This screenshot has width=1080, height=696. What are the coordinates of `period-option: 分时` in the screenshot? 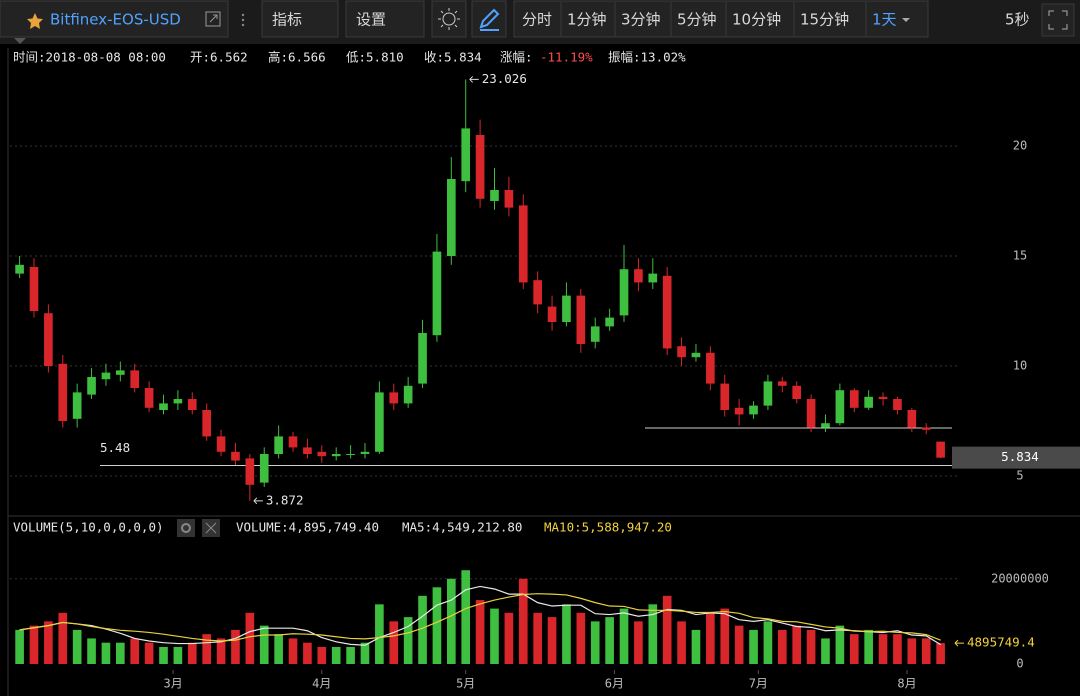 It's located at (537, 20).